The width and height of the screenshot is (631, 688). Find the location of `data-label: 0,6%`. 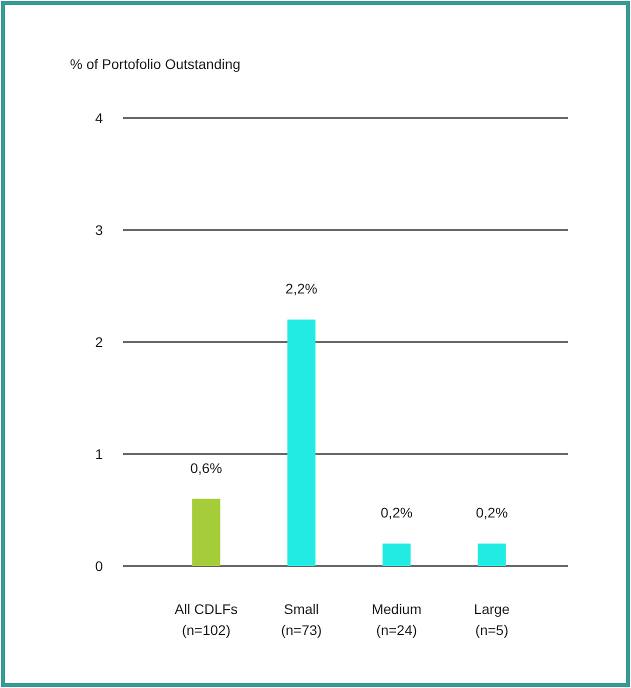

data-label: 0,6% is located at coordinates (206, 468).